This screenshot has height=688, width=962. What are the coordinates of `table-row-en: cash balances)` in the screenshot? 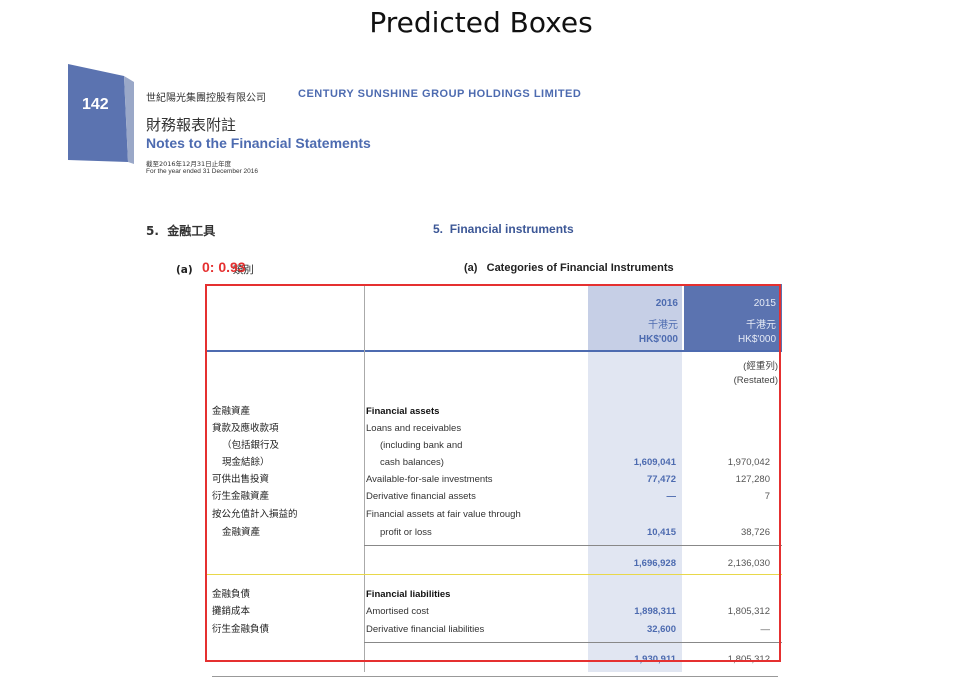 It's located at (412, 462).